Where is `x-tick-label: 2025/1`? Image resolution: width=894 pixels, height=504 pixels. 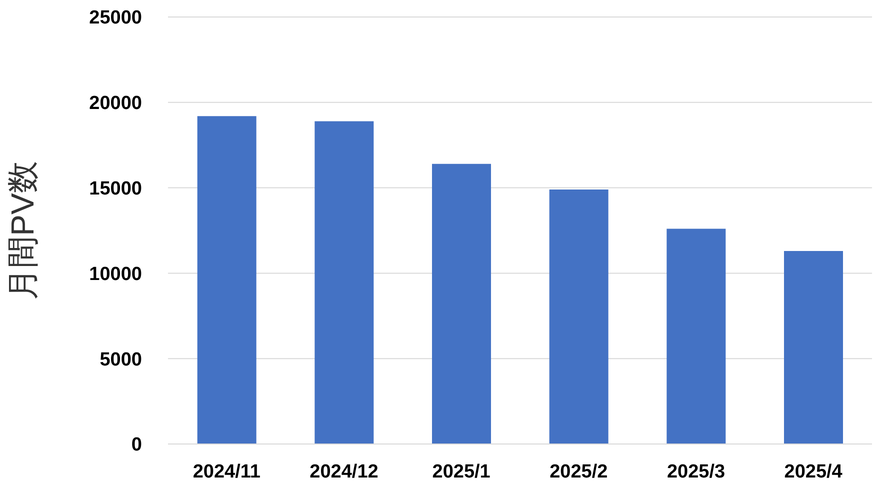 x-tick-label: 2025/1 is located at coordinates (461, 471).